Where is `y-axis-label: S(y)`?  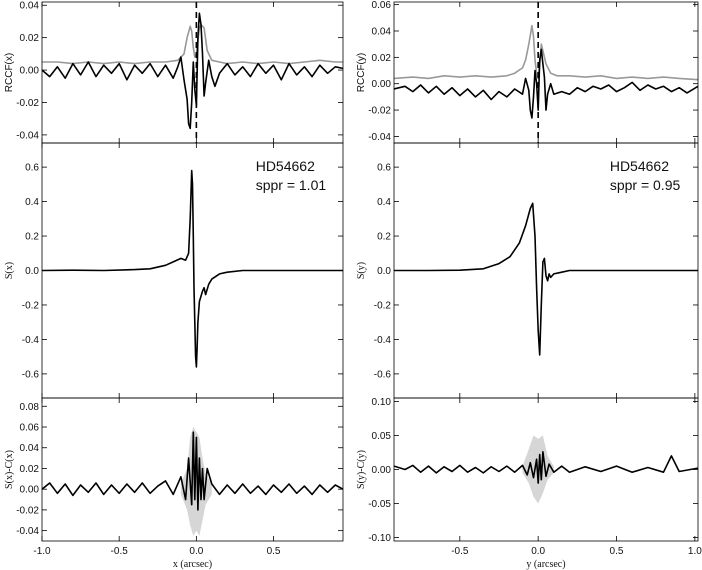
y-axis-label: S(y) is located at coordinates (361, 270).